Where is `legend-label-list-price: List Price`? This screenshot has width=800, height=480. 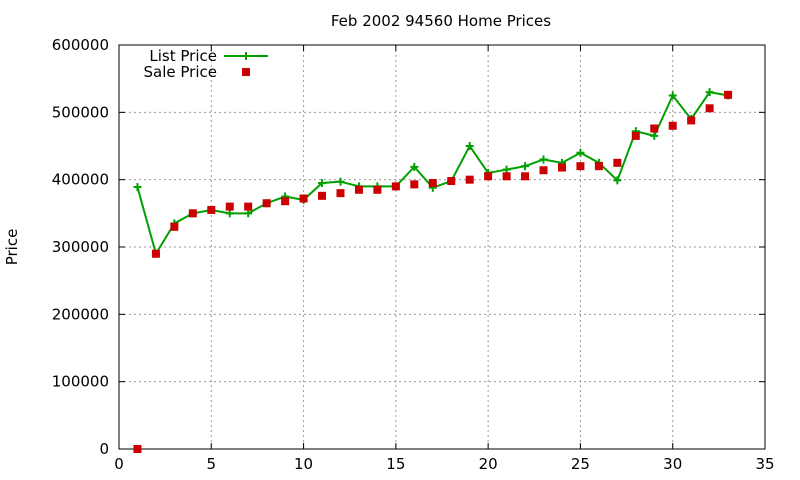 legend-label-list-price: List Price is located at coordinates (183, 56).